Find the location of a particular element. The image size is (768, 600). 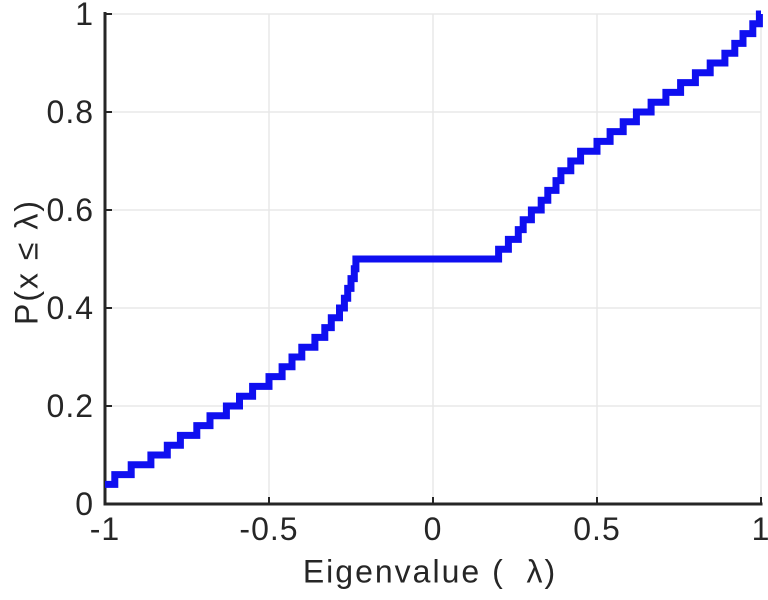

x-tick-label: -1 is located at coordinates (105, 529).